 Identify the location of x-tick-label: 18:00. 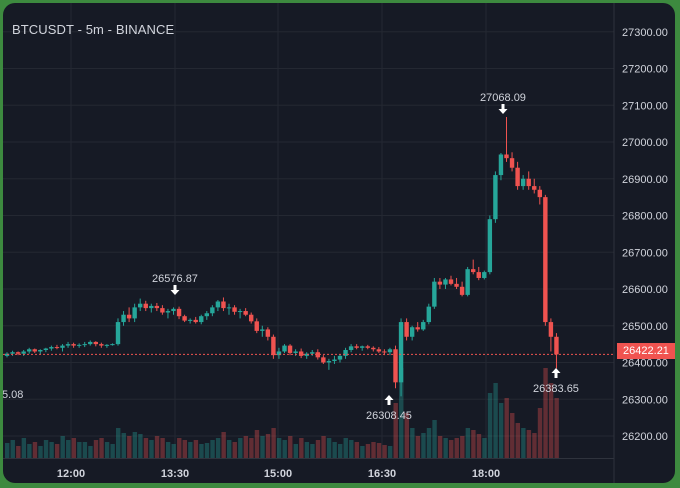
(486, 474).